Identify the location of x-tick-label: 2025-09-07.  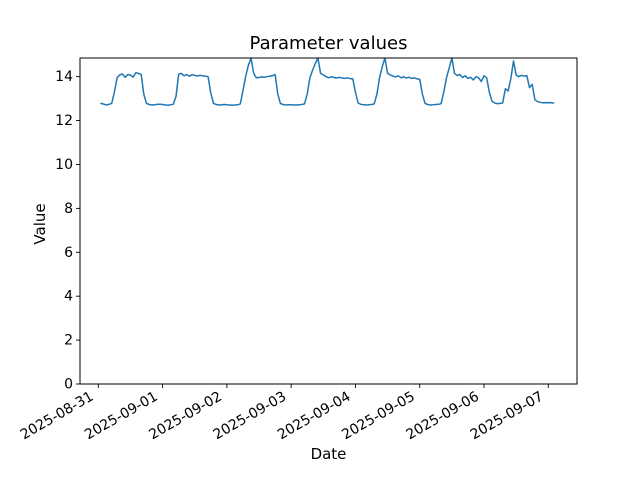
(507, 416).